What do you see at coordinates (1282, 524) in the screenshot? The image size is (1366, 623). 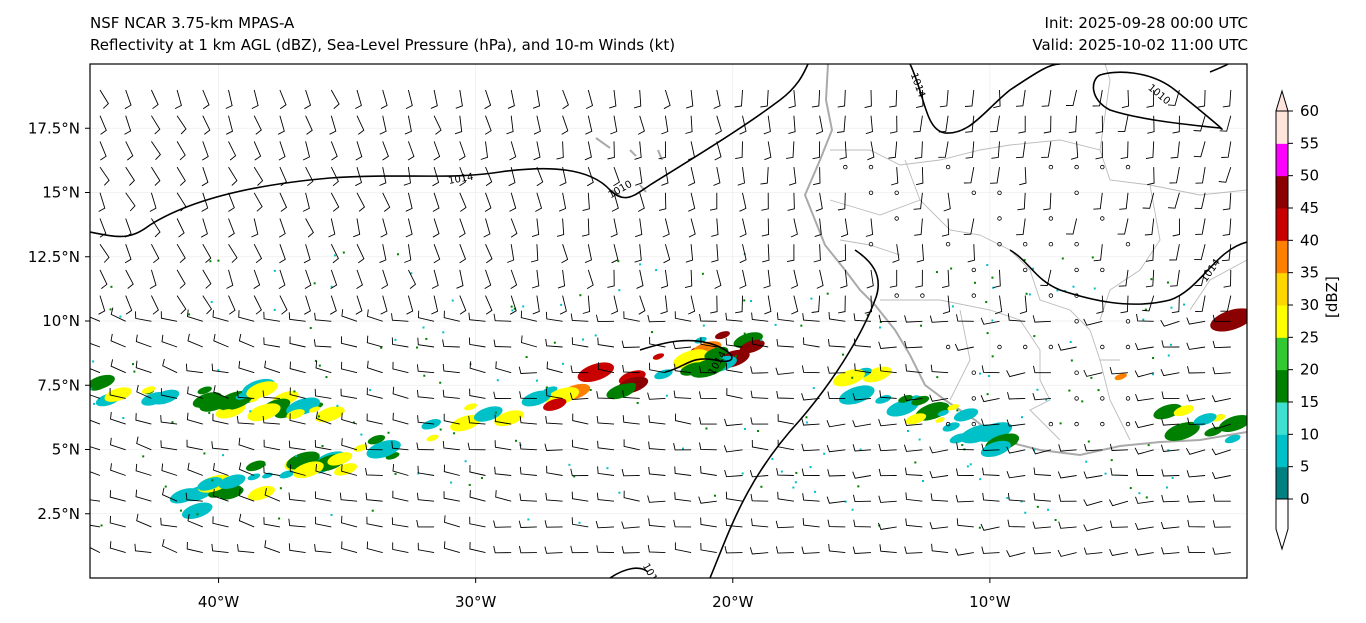 I see `colorbar-extend-min` at bounding box center [1282, 524].